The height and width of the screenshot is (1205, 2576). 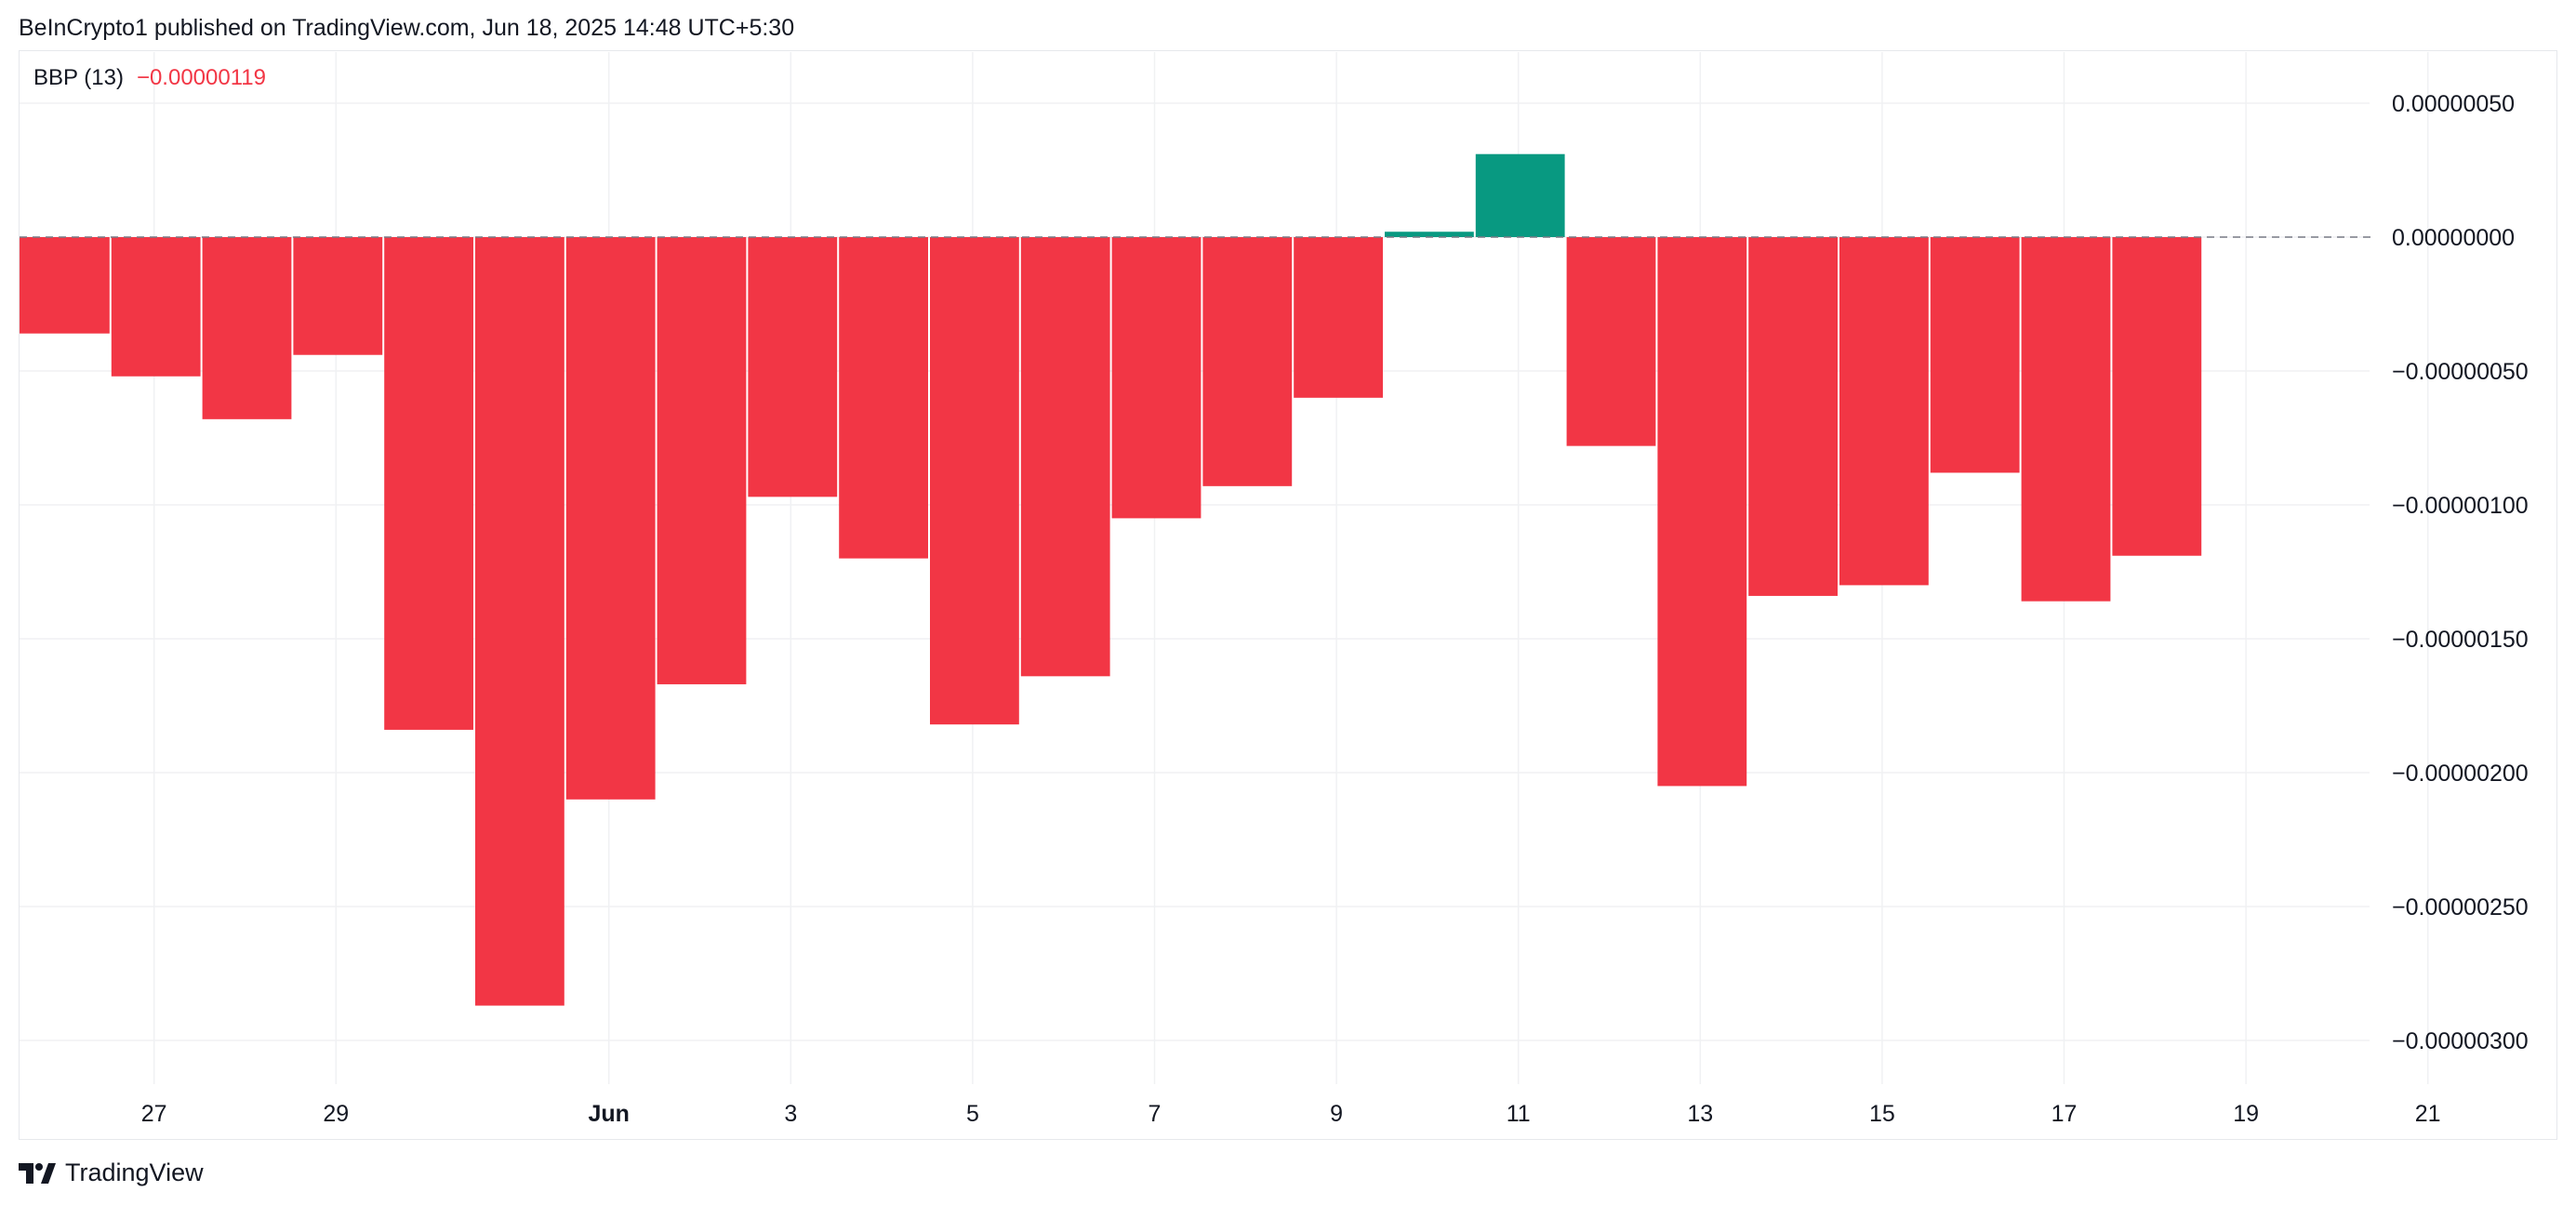 What do you see at coordinates (37, 1173) in the screenshot?
I see `tradingview-logo-icon` at bounding box center [37, 1173].